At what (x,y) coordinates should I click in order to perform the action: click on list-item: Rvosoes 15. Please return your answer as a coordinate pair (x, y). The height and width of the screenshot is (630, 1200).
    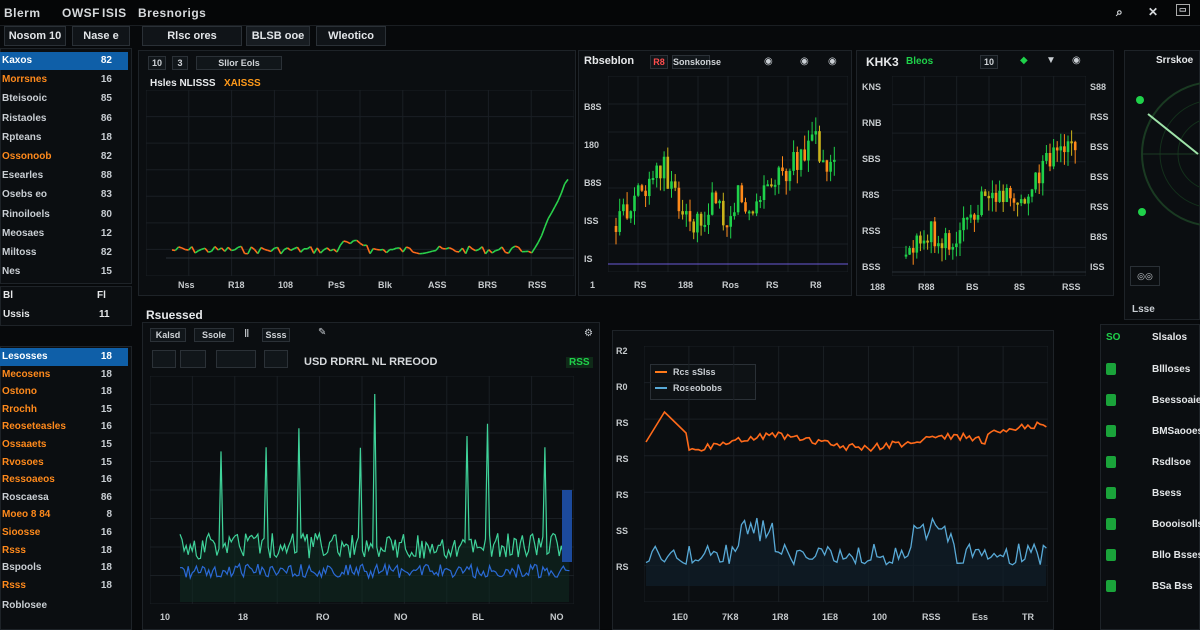
    Looking at the image, I should click on (64, 463).